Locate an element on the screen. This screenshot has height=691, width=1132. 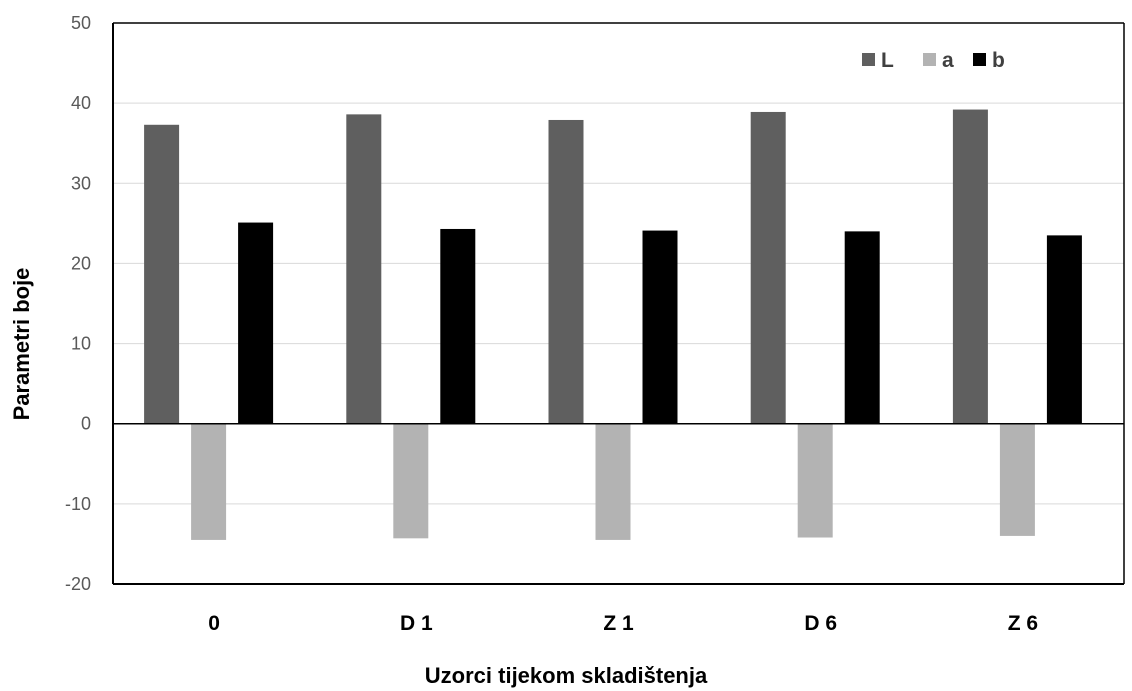
bar-b-D6 is located at coordinates (862, 327).